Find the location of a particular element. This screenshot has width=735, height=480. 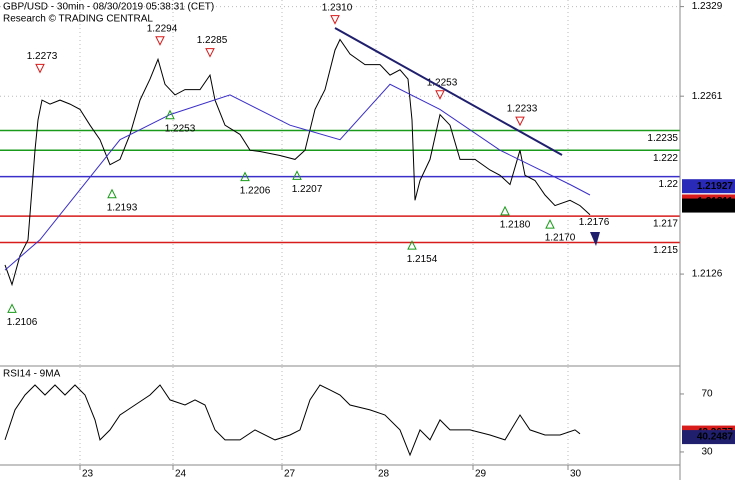

y-tick-label: 1.2126 is located at coordinates (707, 274).